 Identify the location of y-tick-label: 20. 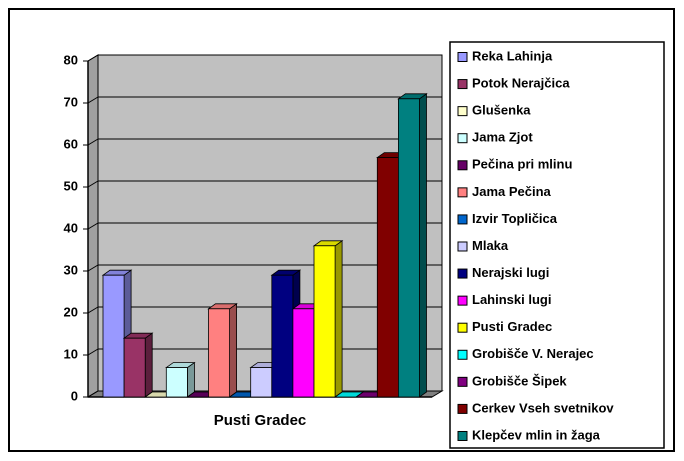
(71, 311).